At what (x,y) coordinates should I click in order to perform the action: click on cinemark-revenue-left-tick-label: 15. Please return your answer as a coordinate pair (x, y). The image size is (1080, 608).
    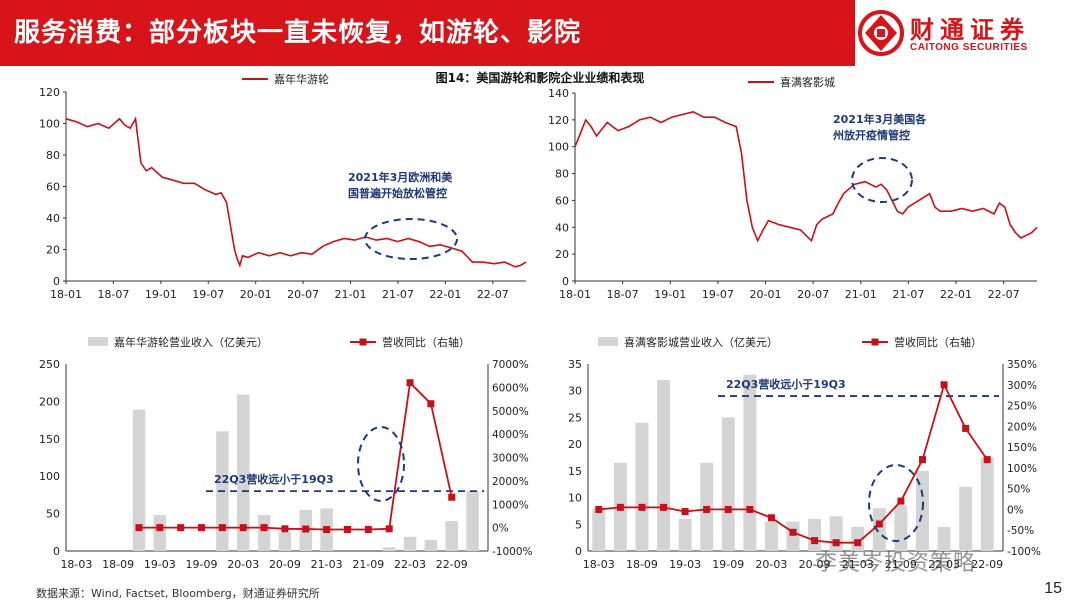
    Looking at the image, I should click on (575, 471).